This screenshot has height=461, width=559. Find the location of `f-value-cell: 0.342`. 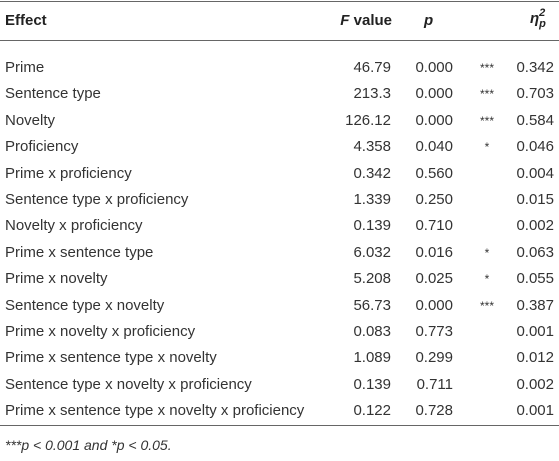

f-value-cell: 0.342 is located at coordinates (372, 173).